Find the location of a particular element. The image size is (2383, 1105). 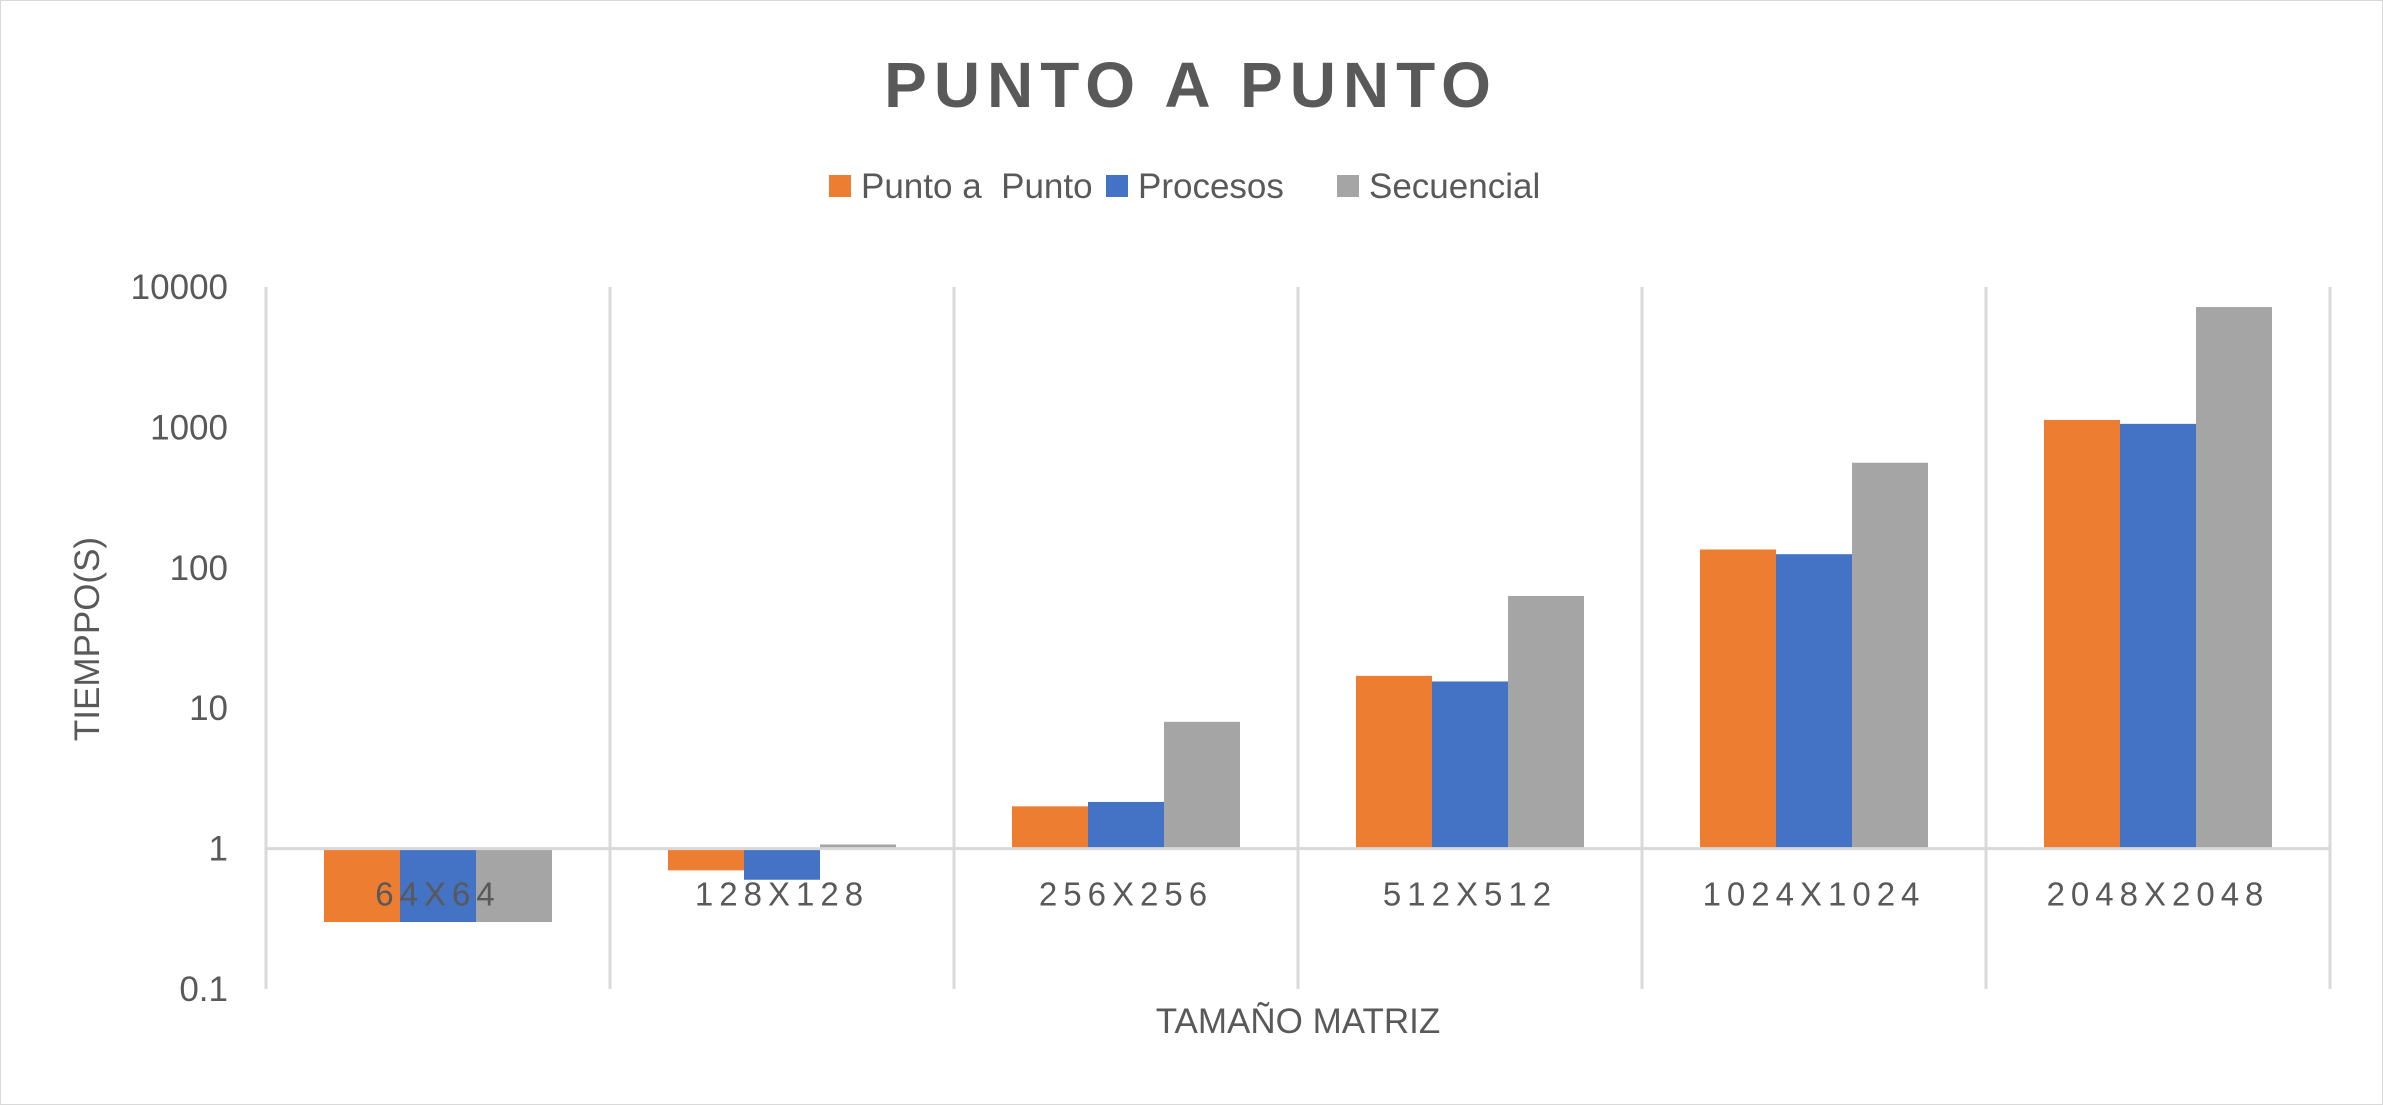

y-axis-title: TIEMPPO(S) is located at coordinates (87, 639).